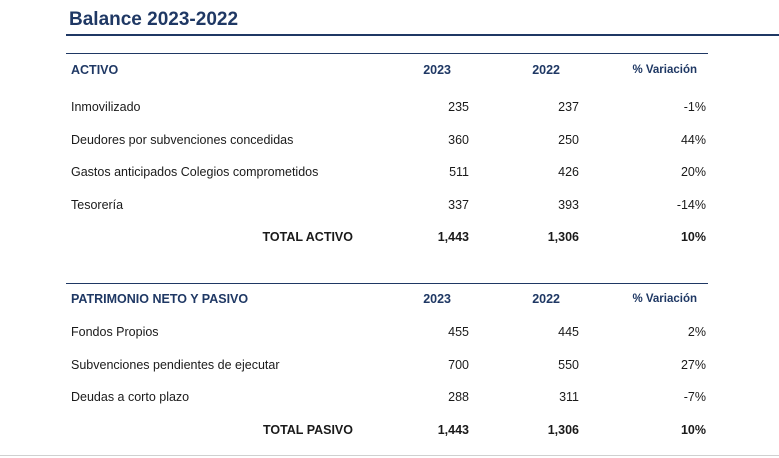 Image resolution: width=779 pixels, height=458 pixels. Describe the element at coordinates (453, 430) in the screenshot. I see `total-pasivo-2023: 1,443` at that location.